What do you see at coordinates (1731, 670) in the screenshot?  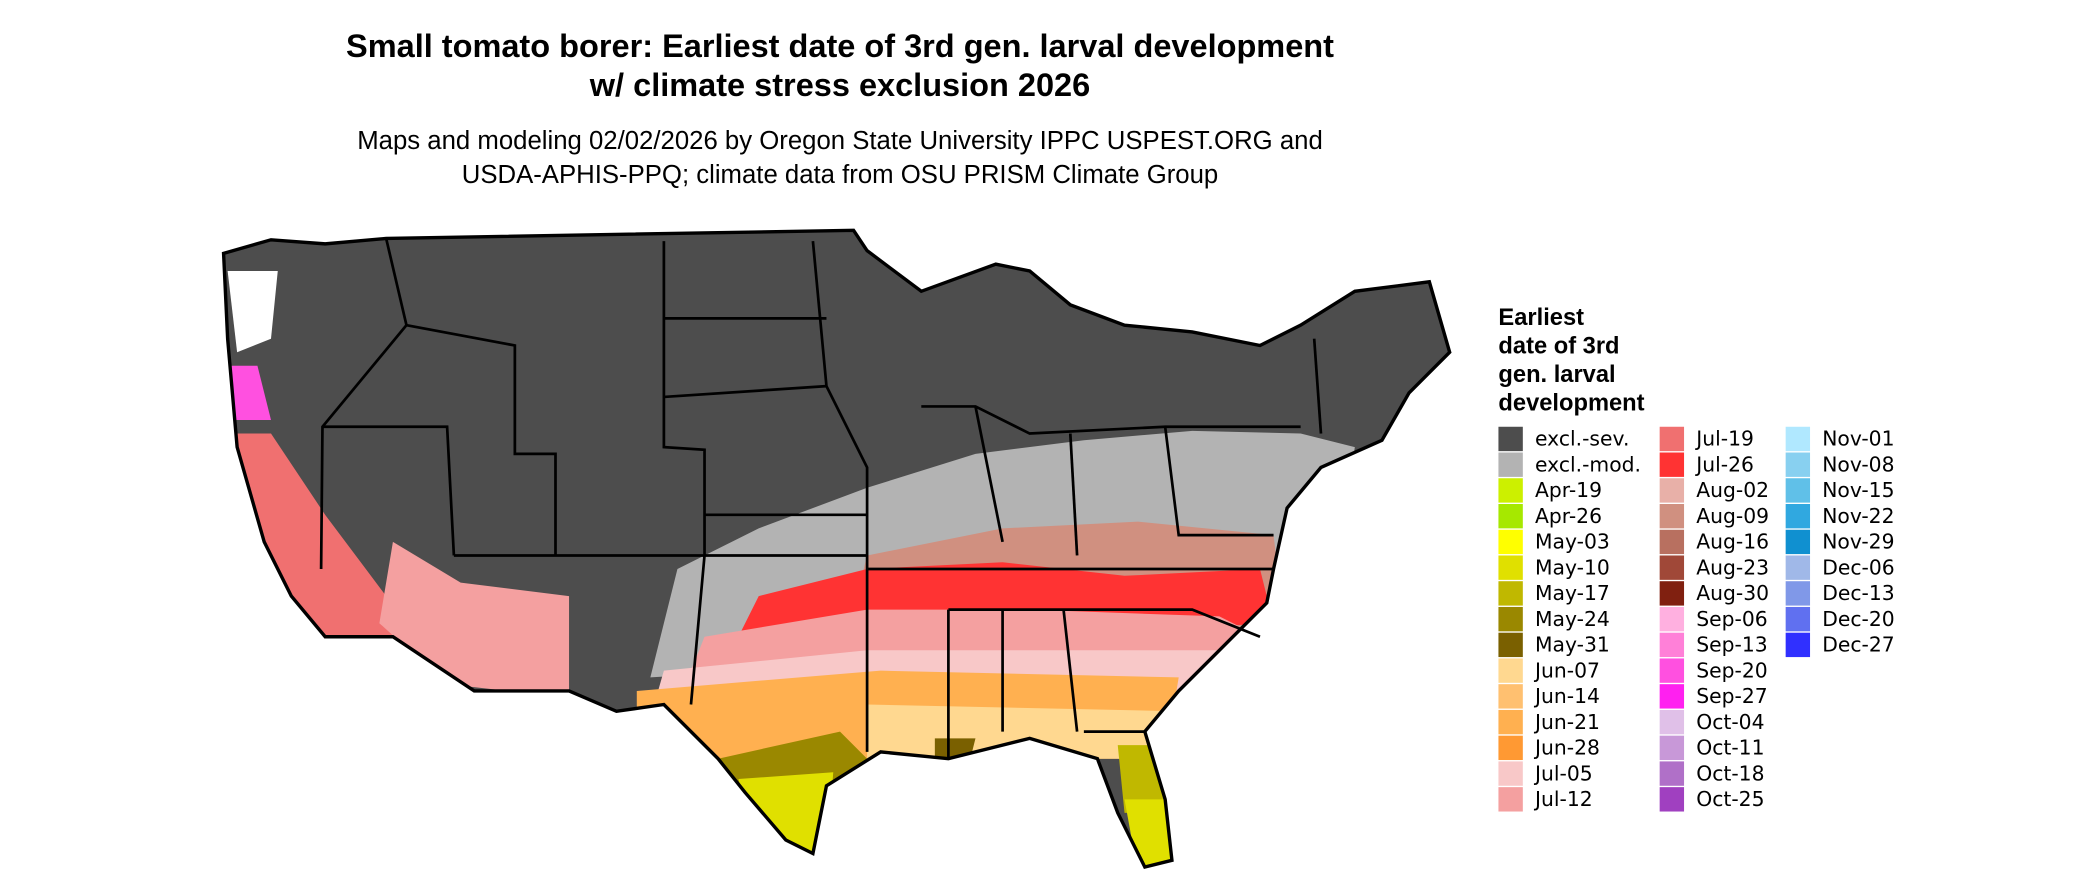 I see `legend-label: Sep-20` at bounding box center [1731, 670].